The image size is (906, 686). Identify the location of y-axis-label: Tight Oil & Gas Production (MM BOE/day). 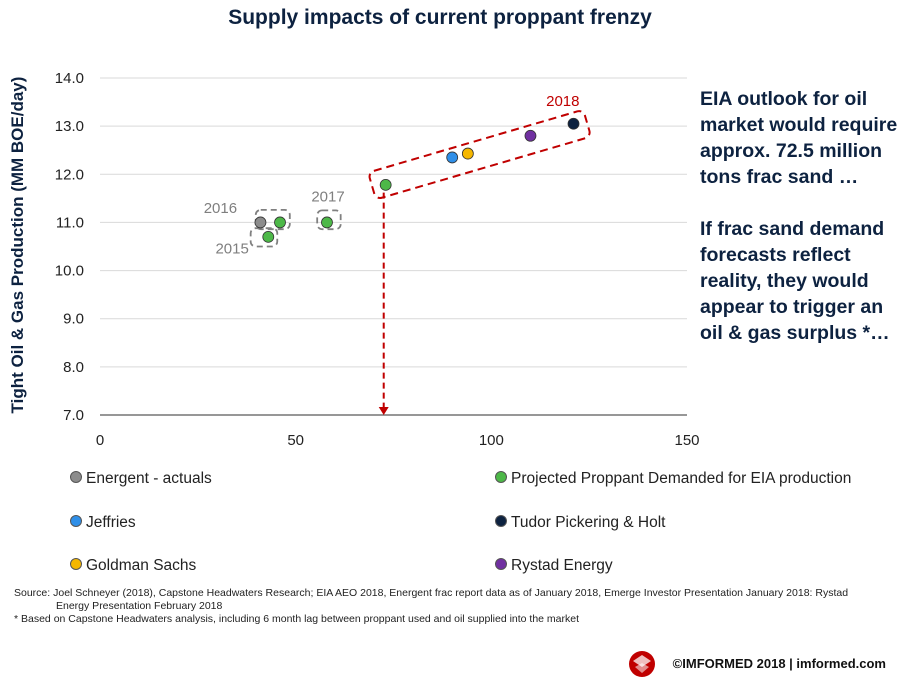
(17, 245).